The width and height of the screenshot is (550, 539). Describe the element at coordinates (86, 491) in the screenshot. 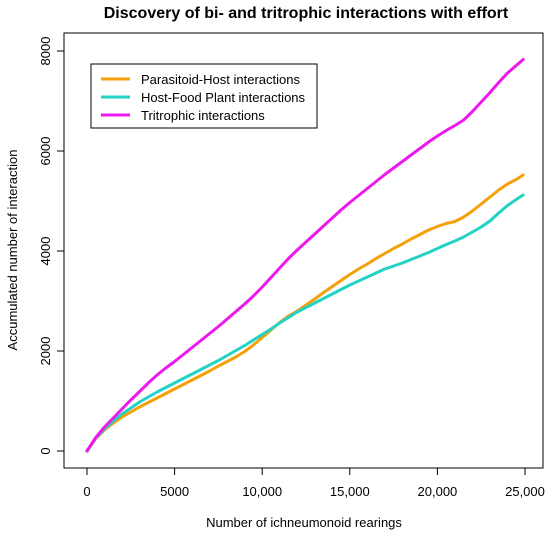

I see `x-tick-label: 0` at that location.